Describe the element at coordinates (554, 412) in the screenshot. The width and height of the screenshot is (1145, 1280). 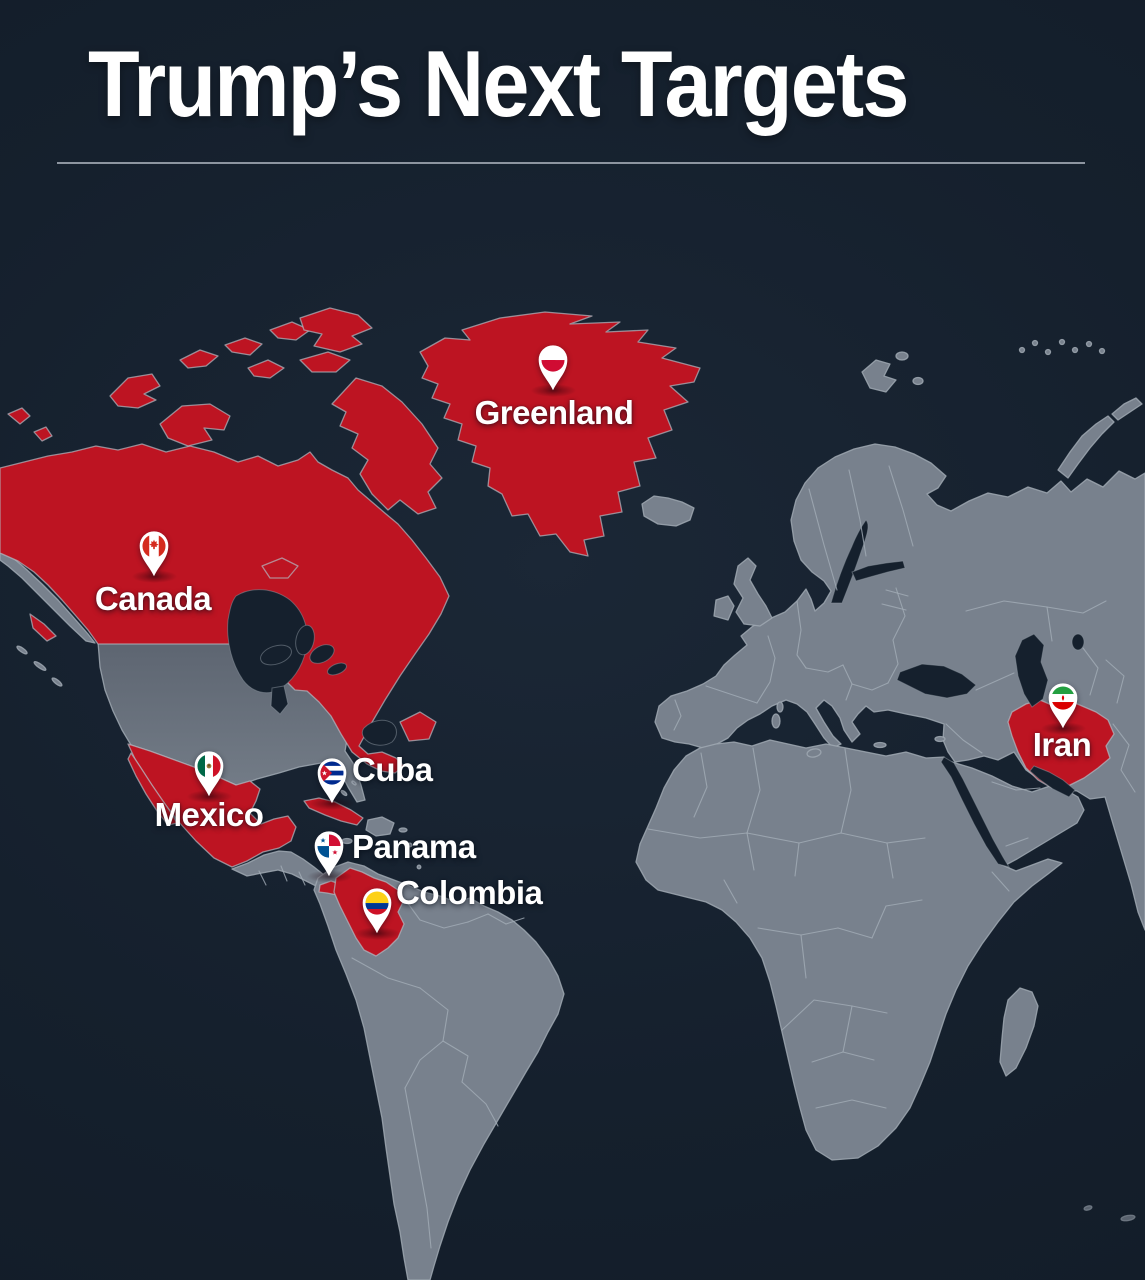
I see `label-greenland: Greenland` at that location.